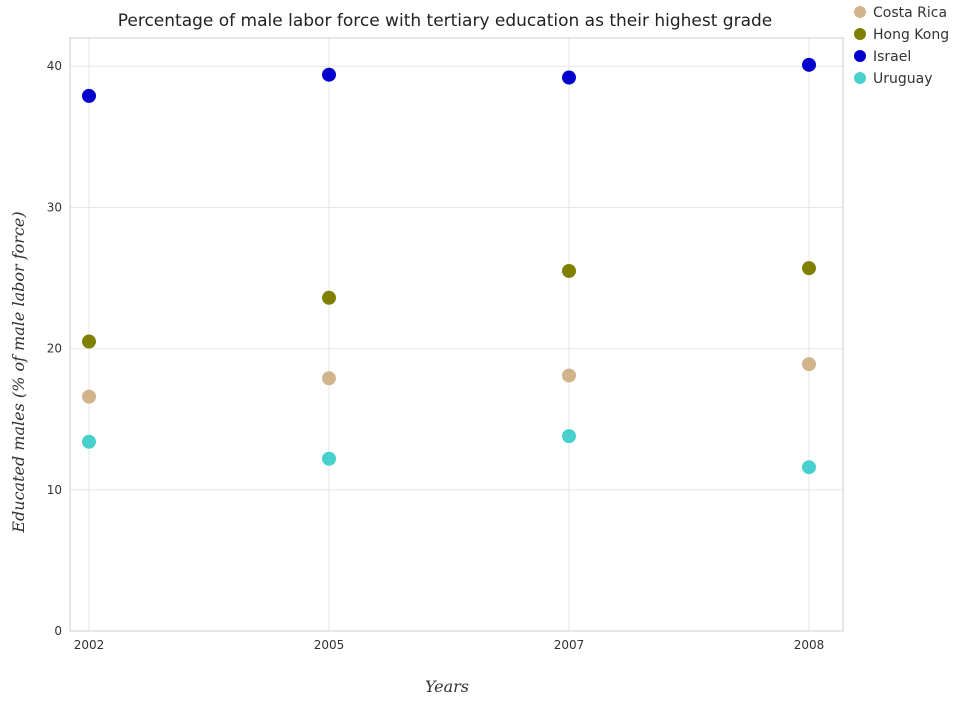  What do you see at coordinates (892, 57) in the screenshot?
I see `legend-label: Israel` at bounding box center [892, 57].